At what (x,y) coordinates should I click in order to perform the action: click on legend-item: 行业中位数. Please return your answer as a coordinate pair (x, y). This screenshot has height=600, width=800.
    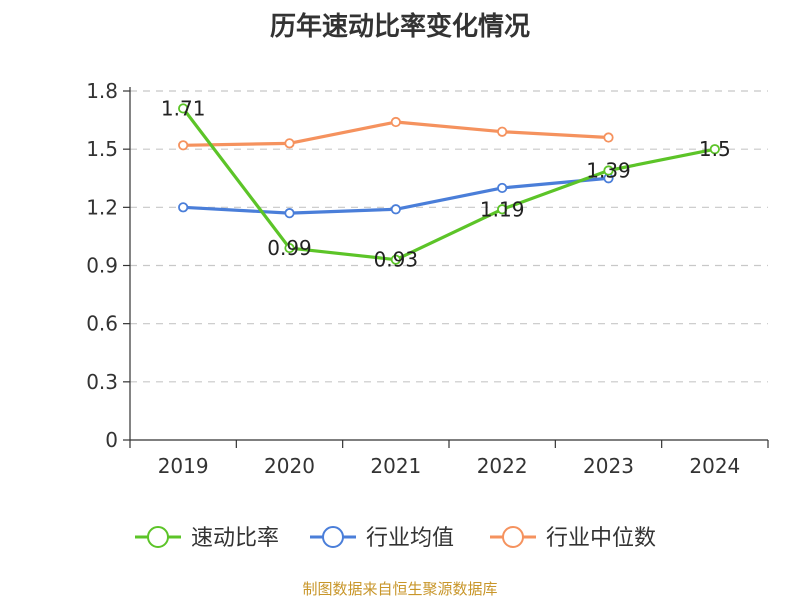
    Looking at the image, I should click on (573, 538).